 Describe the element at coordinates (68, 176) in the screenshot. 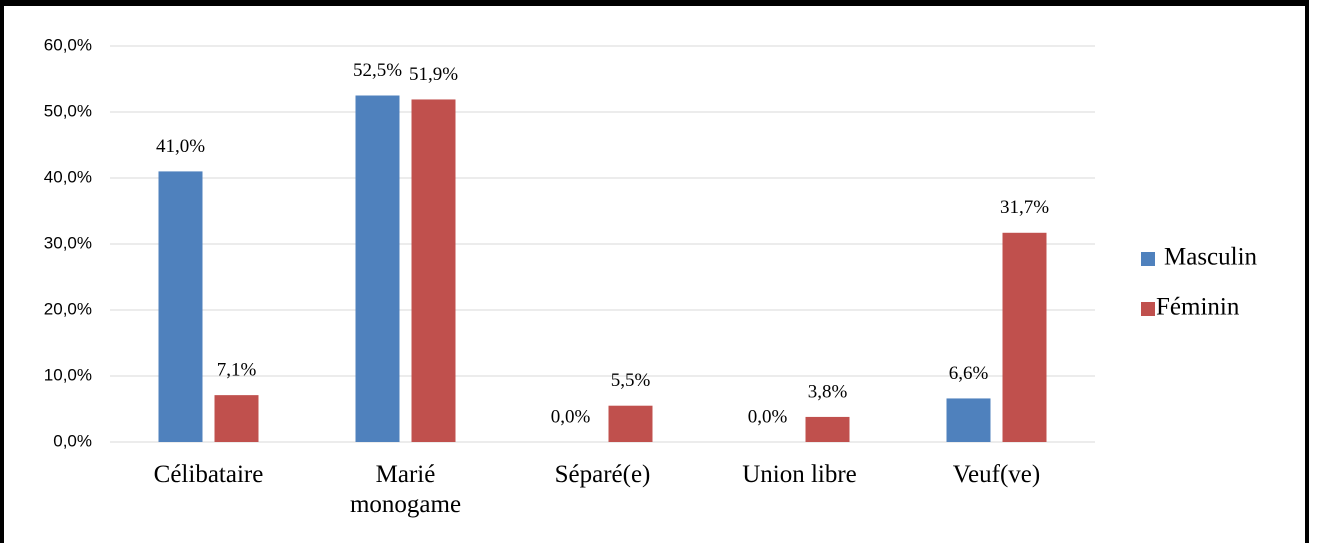

I see `y-tick-label: 40,0%` at that location.